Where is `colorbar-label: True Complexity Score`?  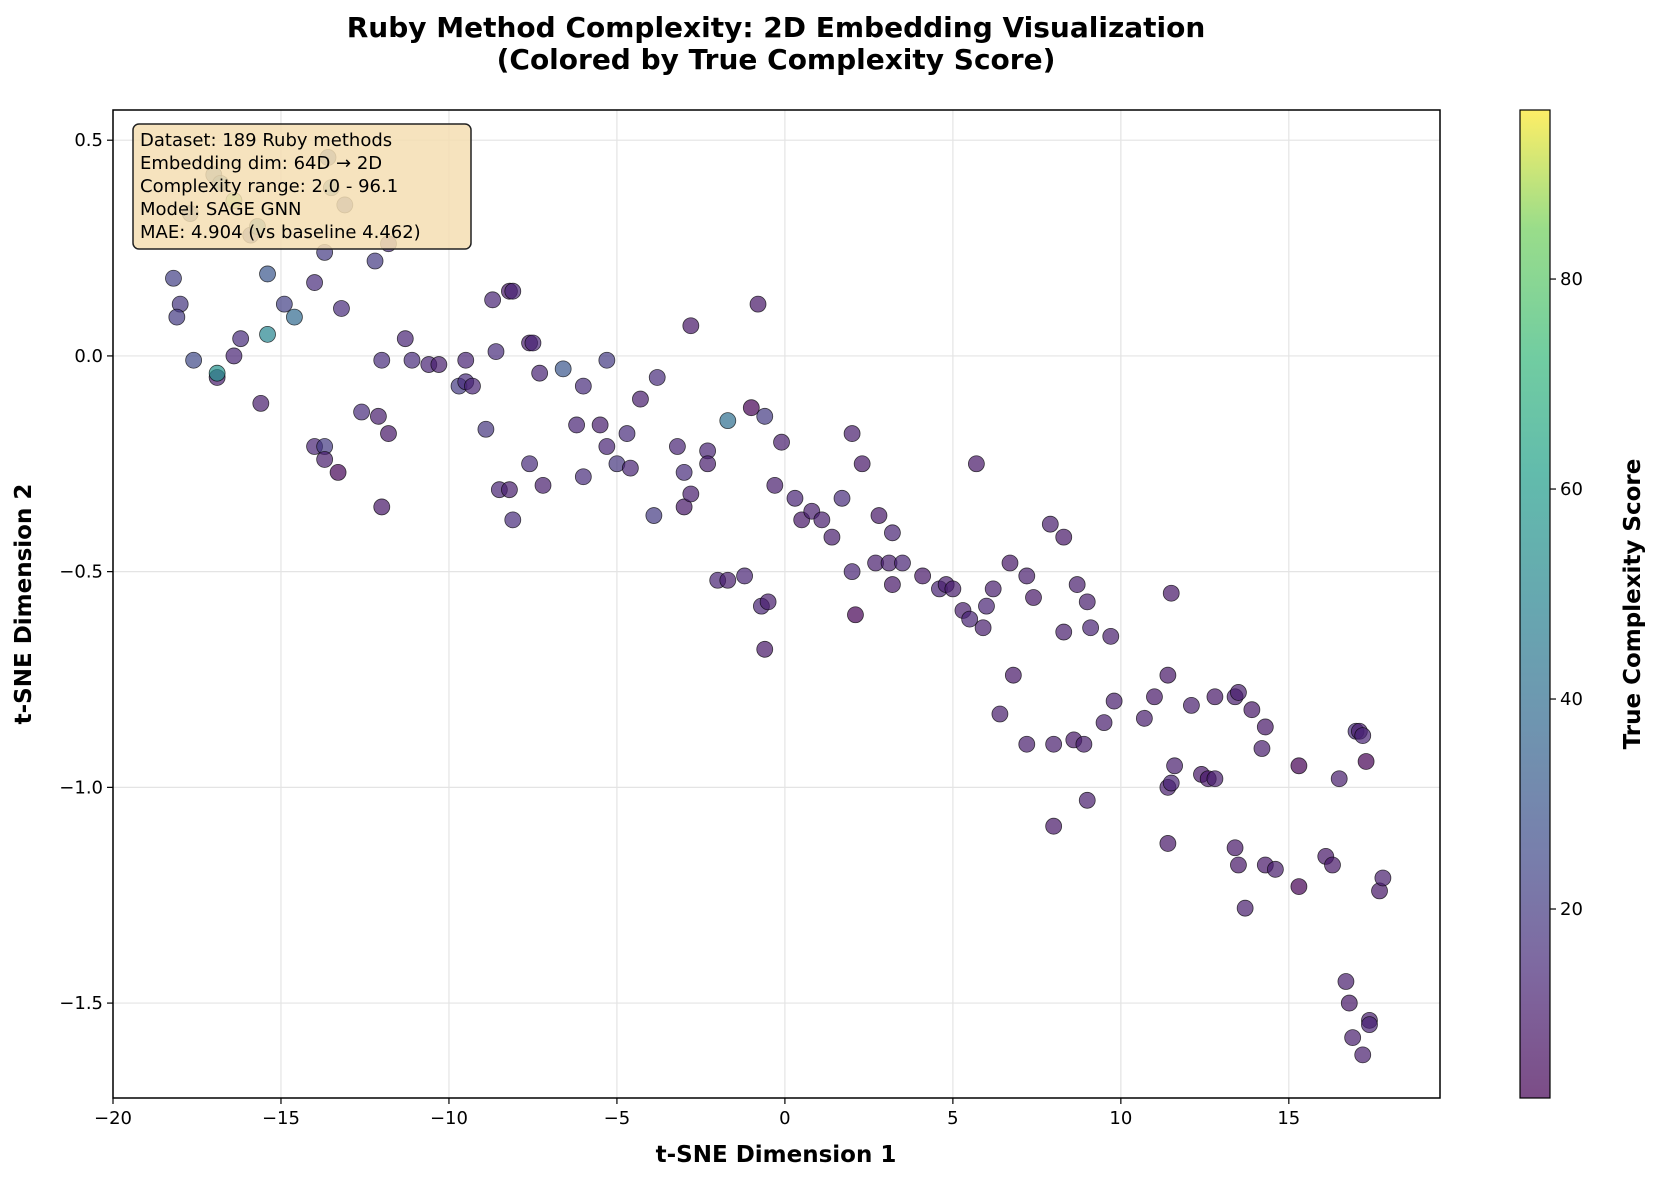 colorbar-label: True Complexity Score is located at coordinates (1633, 604).